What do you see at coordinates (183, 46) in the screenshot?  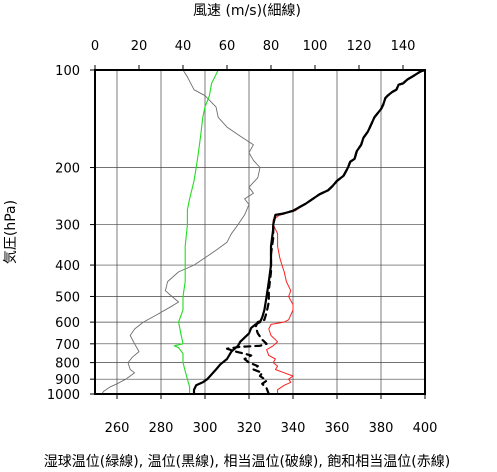 I see `tick-label-top: 40` at bounding box center [183, 46].